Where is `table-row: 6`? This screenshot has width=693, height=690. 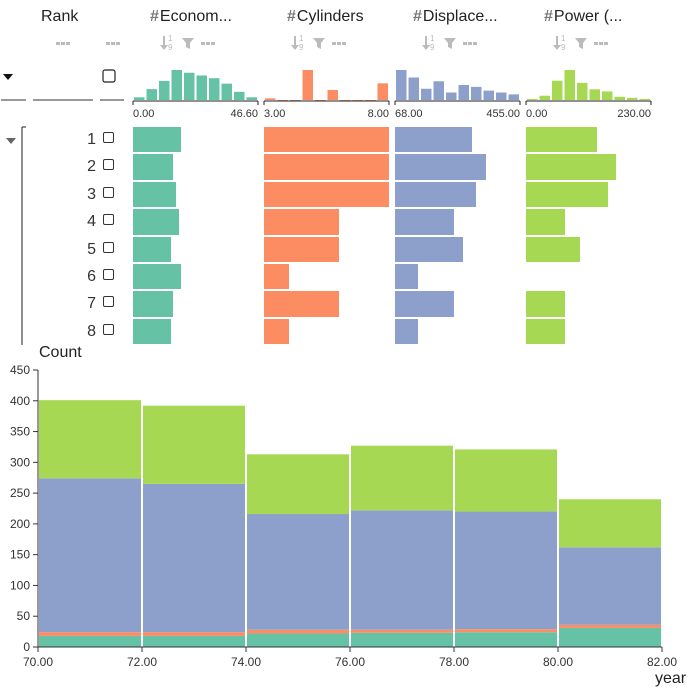
table-row: 6 is located at coordinates (346, 276).